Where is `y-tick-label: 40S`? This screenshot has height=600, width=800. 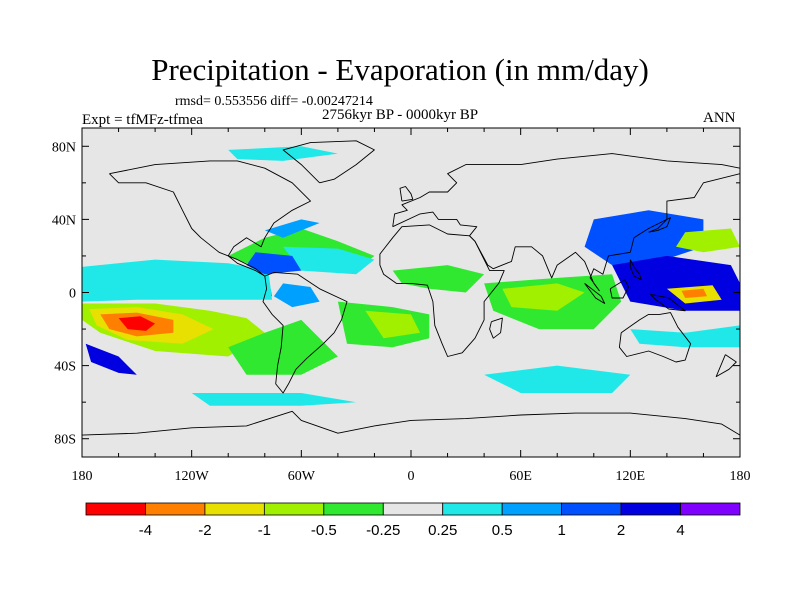
y-tick-label: 40S is located at coordinates (65, 367).